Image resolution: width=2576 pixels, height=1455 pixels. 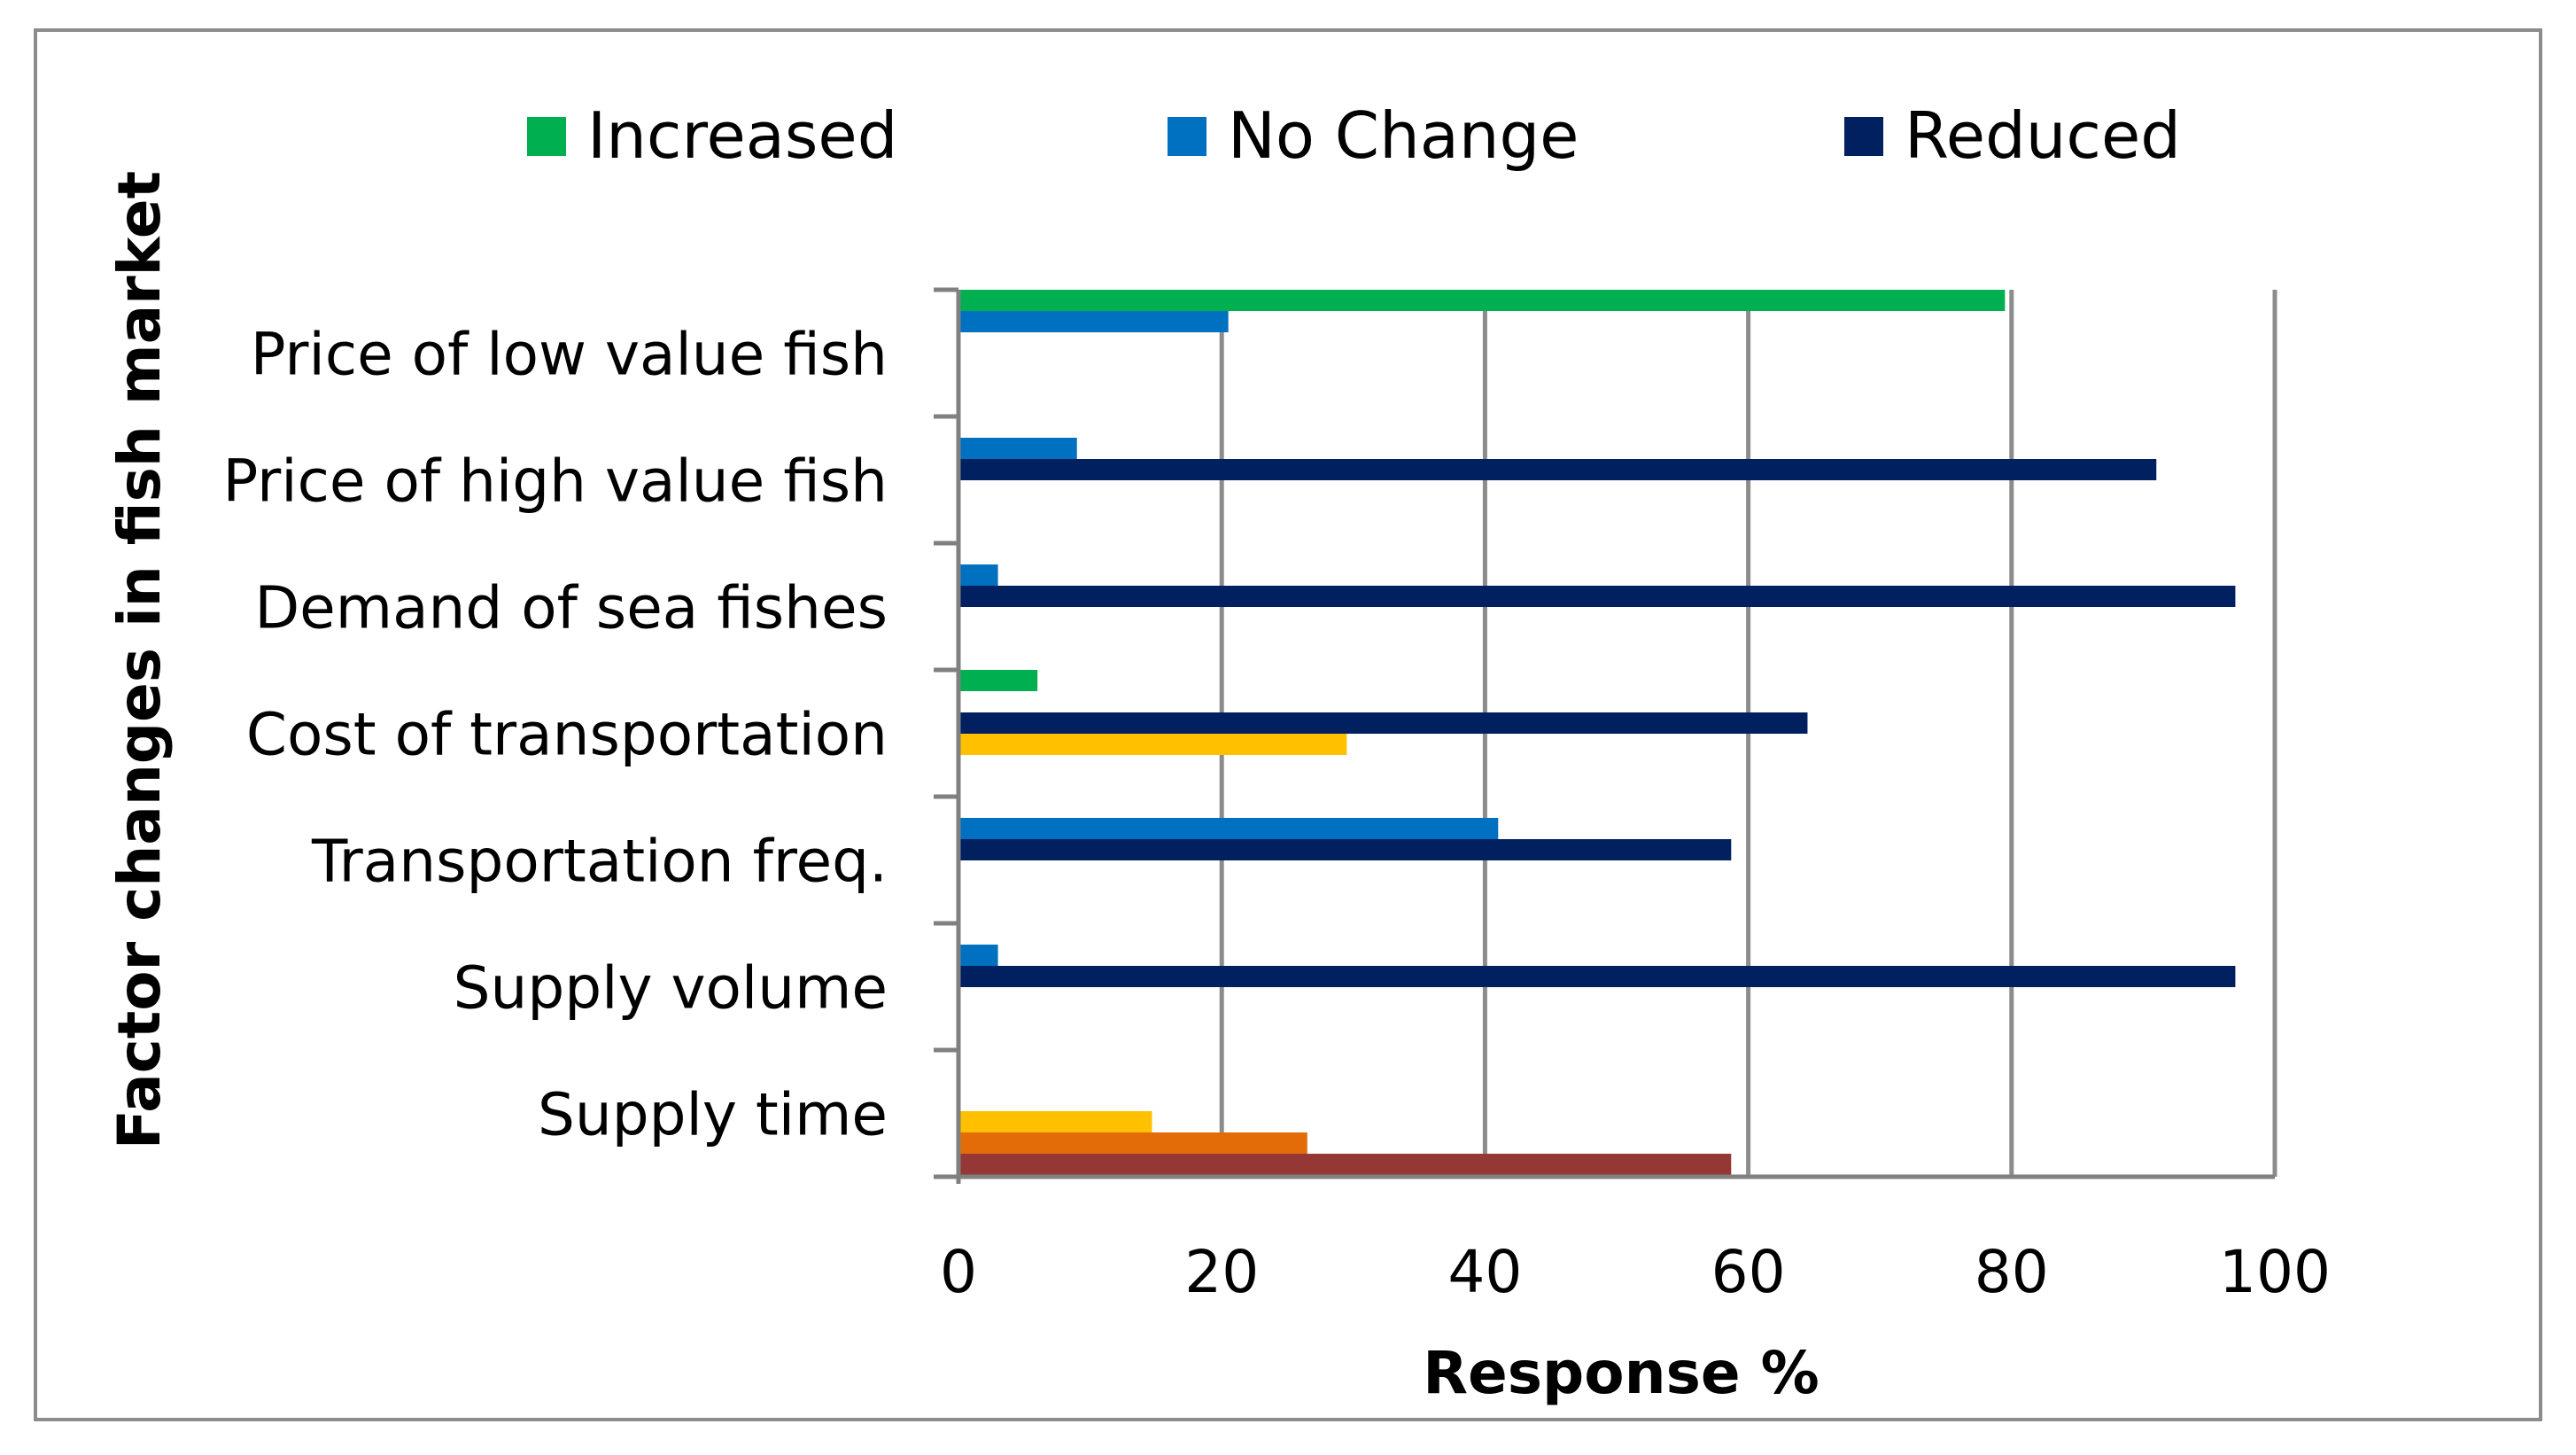 What do you see at coordinates (1484, 1272) in the screenshot?
I see `x-tick-label: 40` at bounding box center [1484, 1272].